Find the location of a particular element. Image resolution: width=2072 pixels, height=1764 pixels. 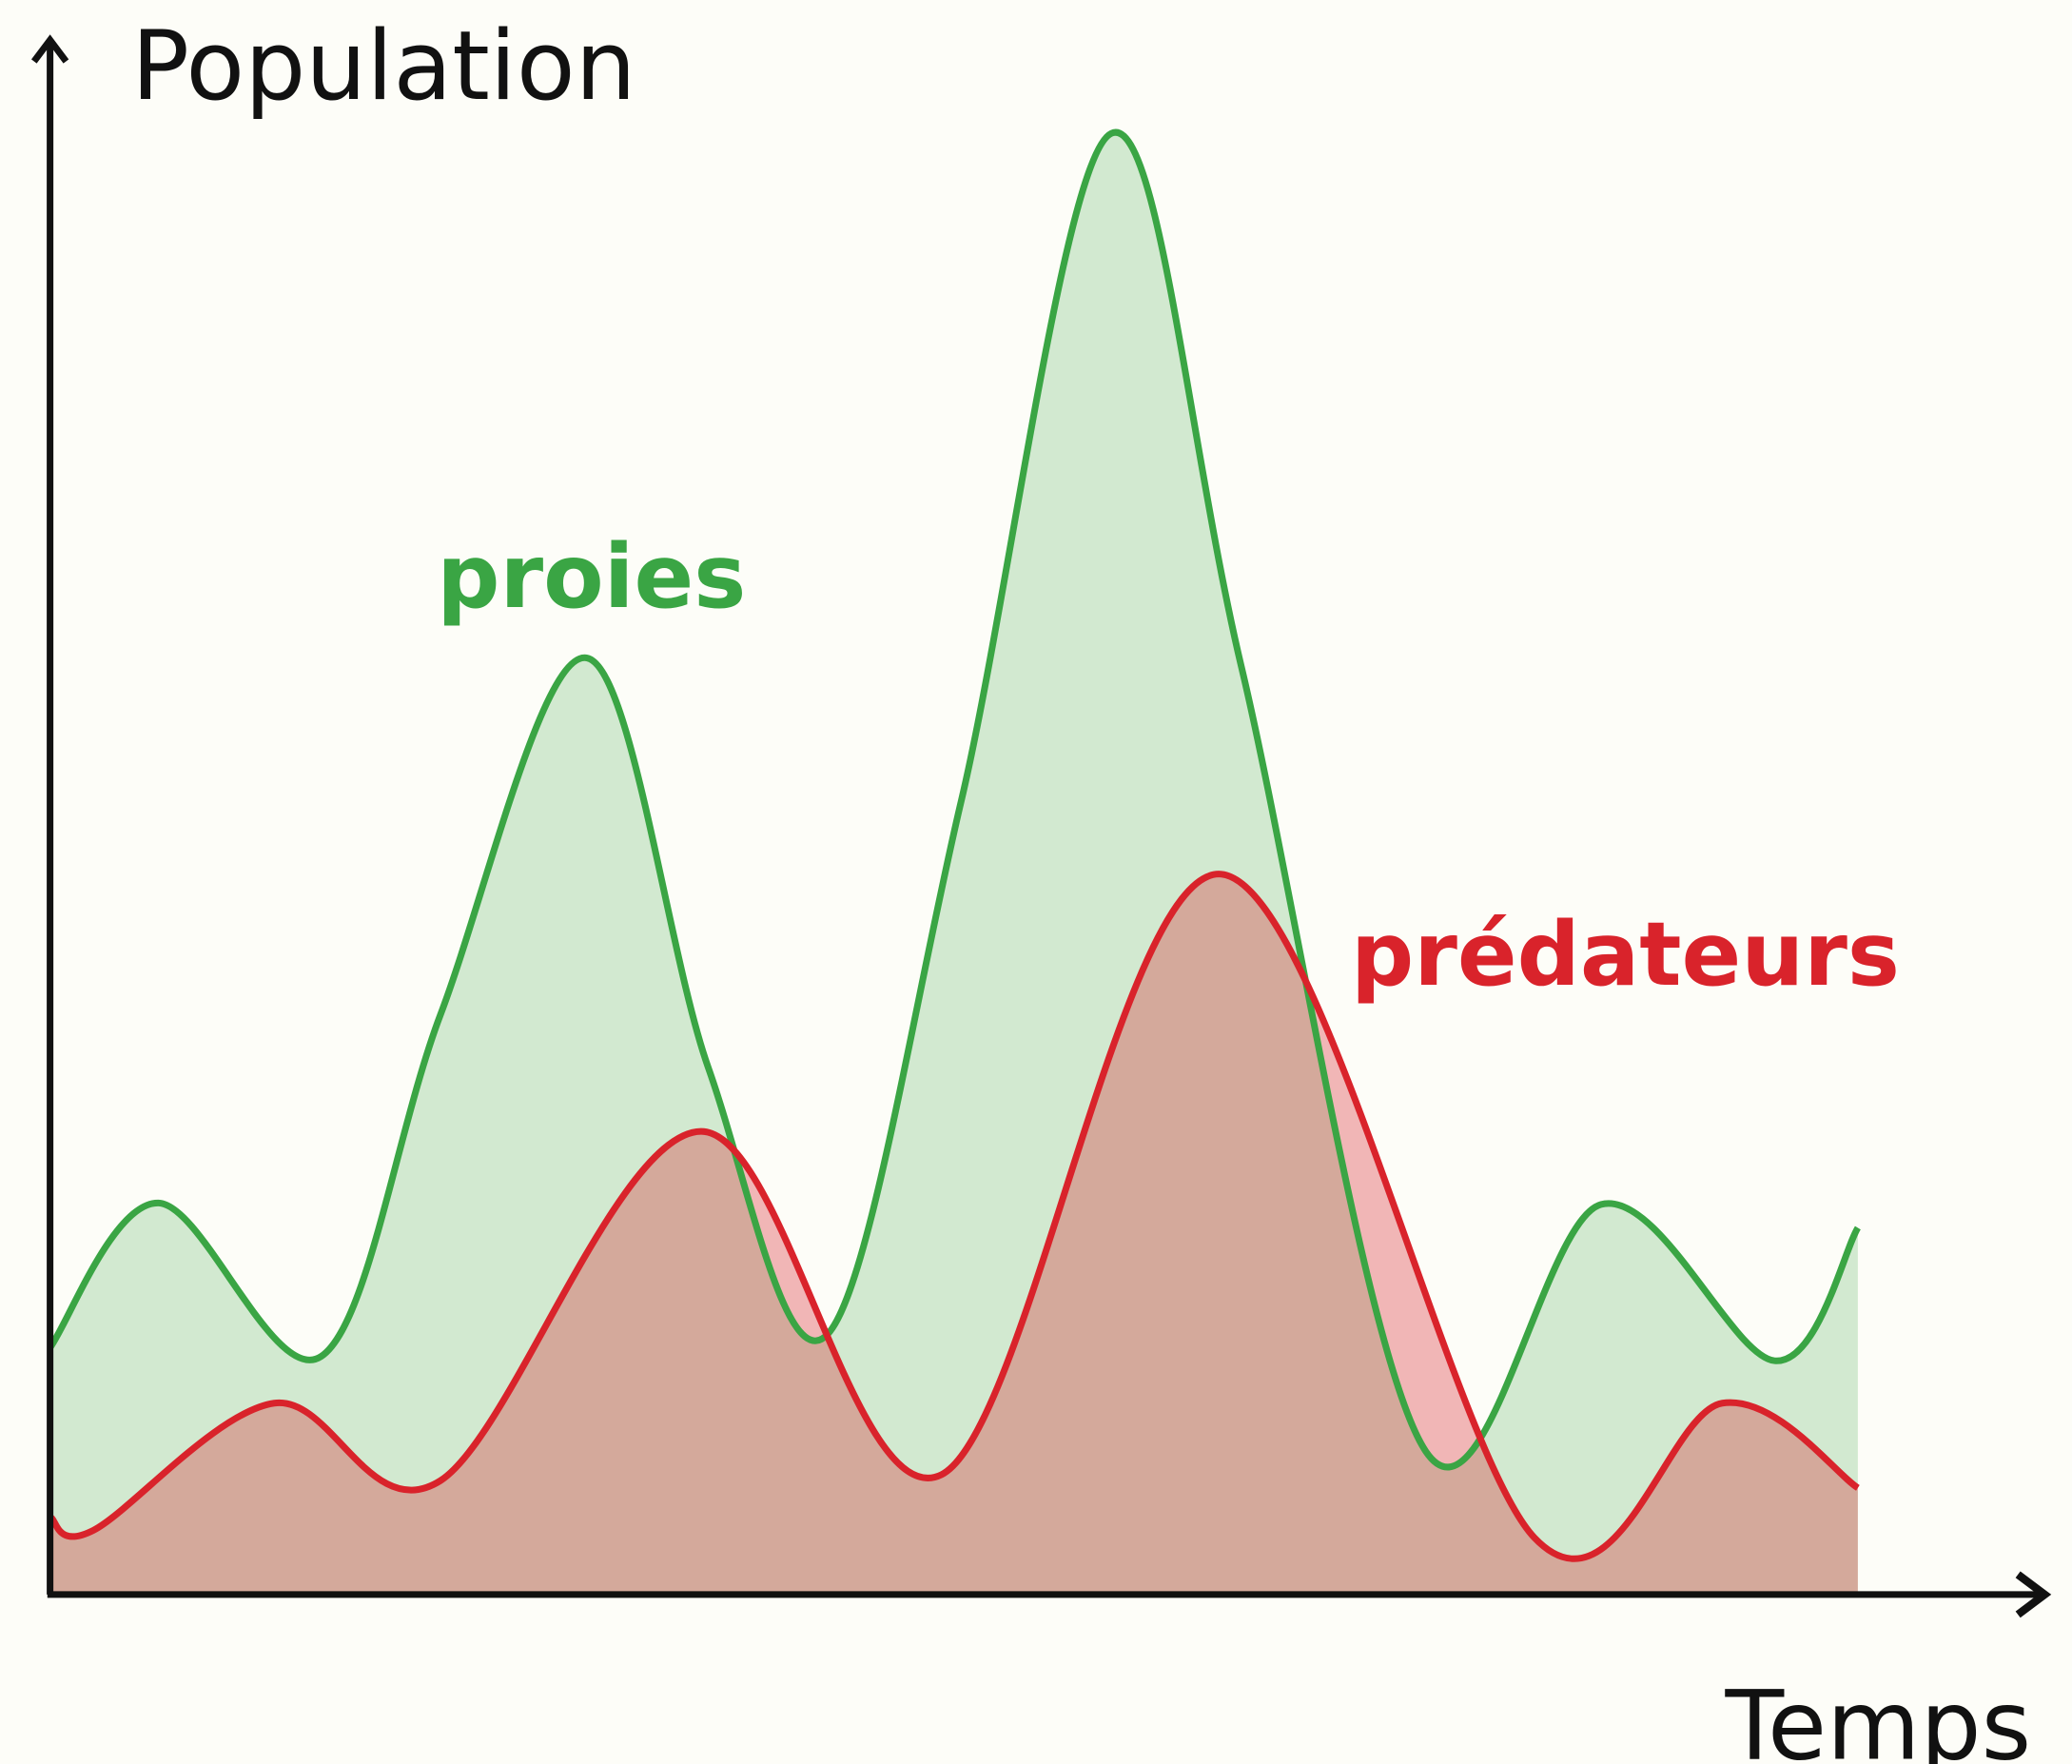

x-axis-arrow is located at coordinates (2033, 1594).